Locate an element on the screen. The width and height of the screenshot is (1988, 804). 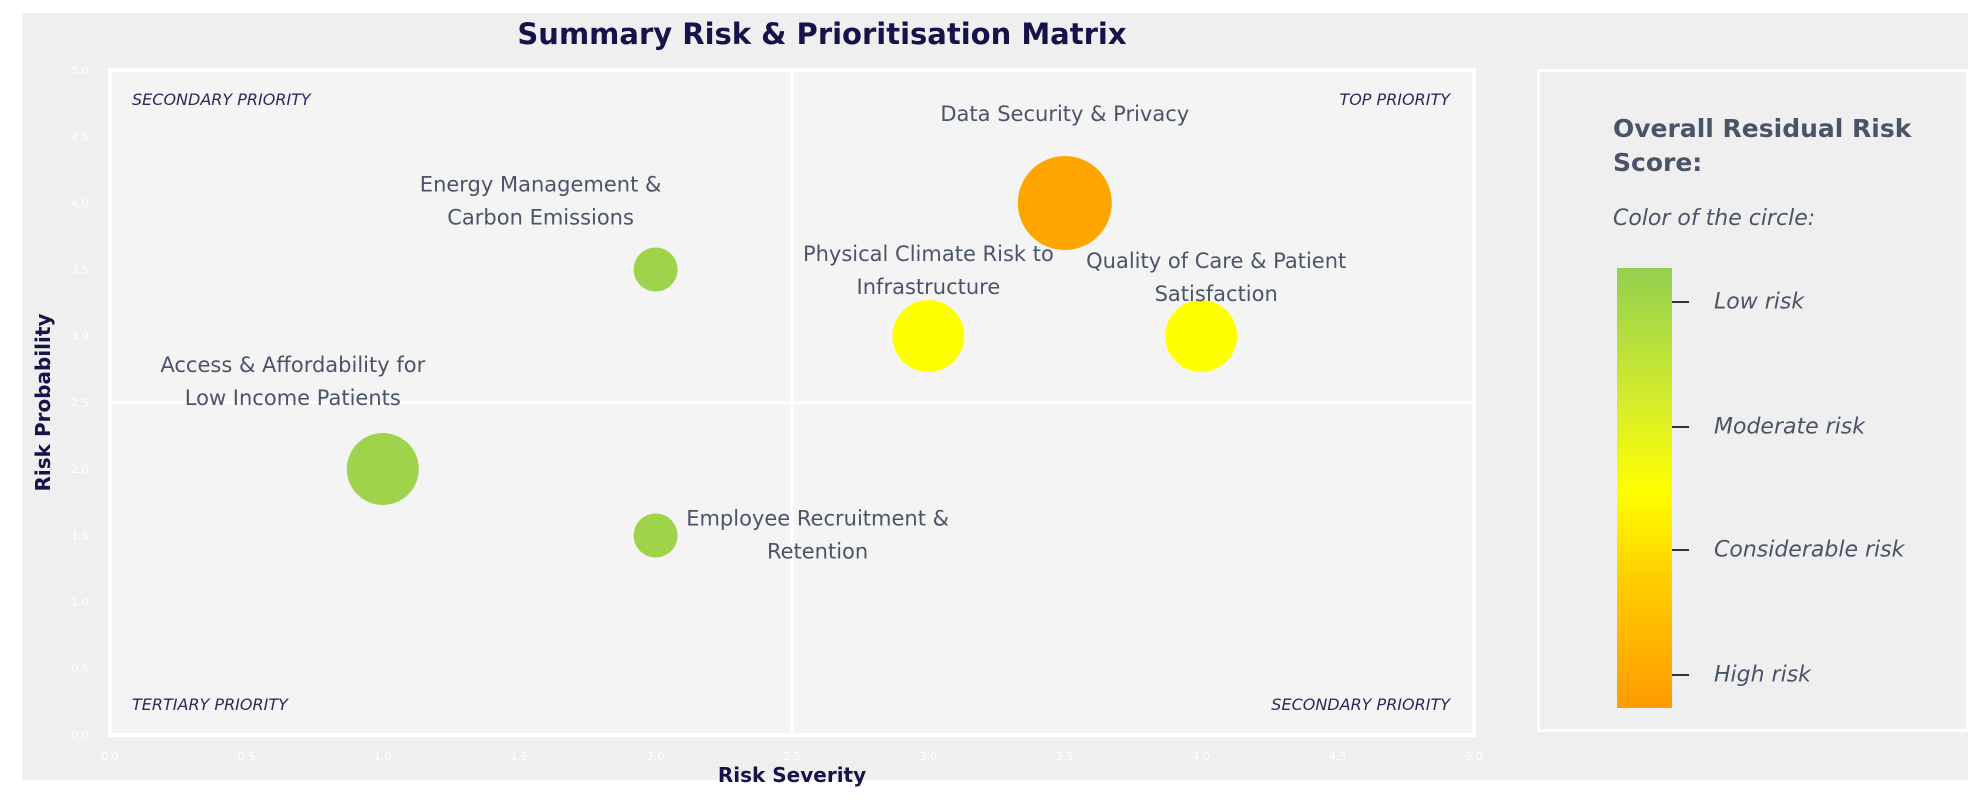
y-tick-label: 4.0 is located at coordinates (80, 203).